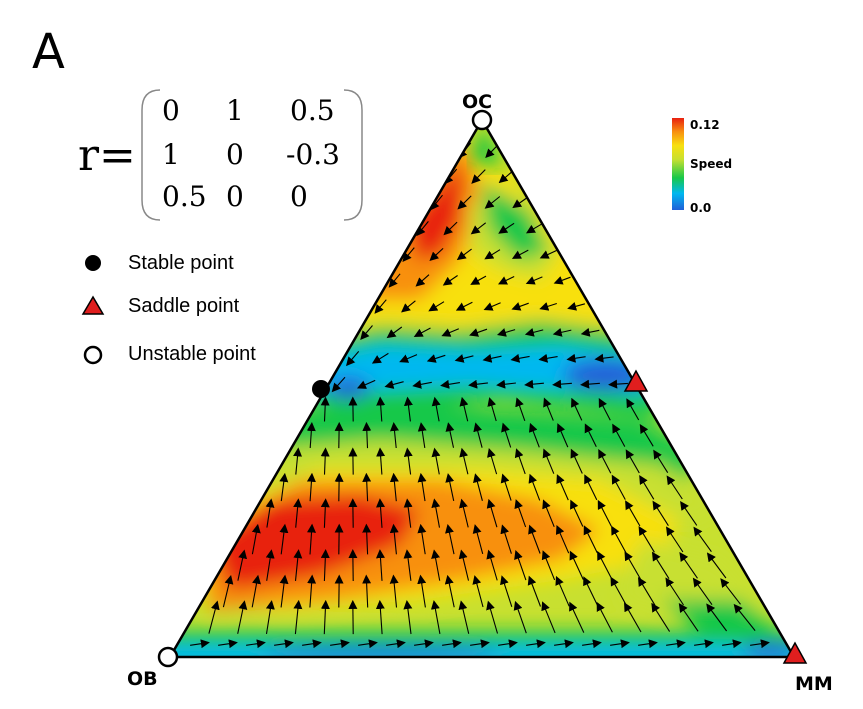 This screenshot has width=863, height=709. I want to click on colorbar-max-label: 0.12, so click(705, 125).